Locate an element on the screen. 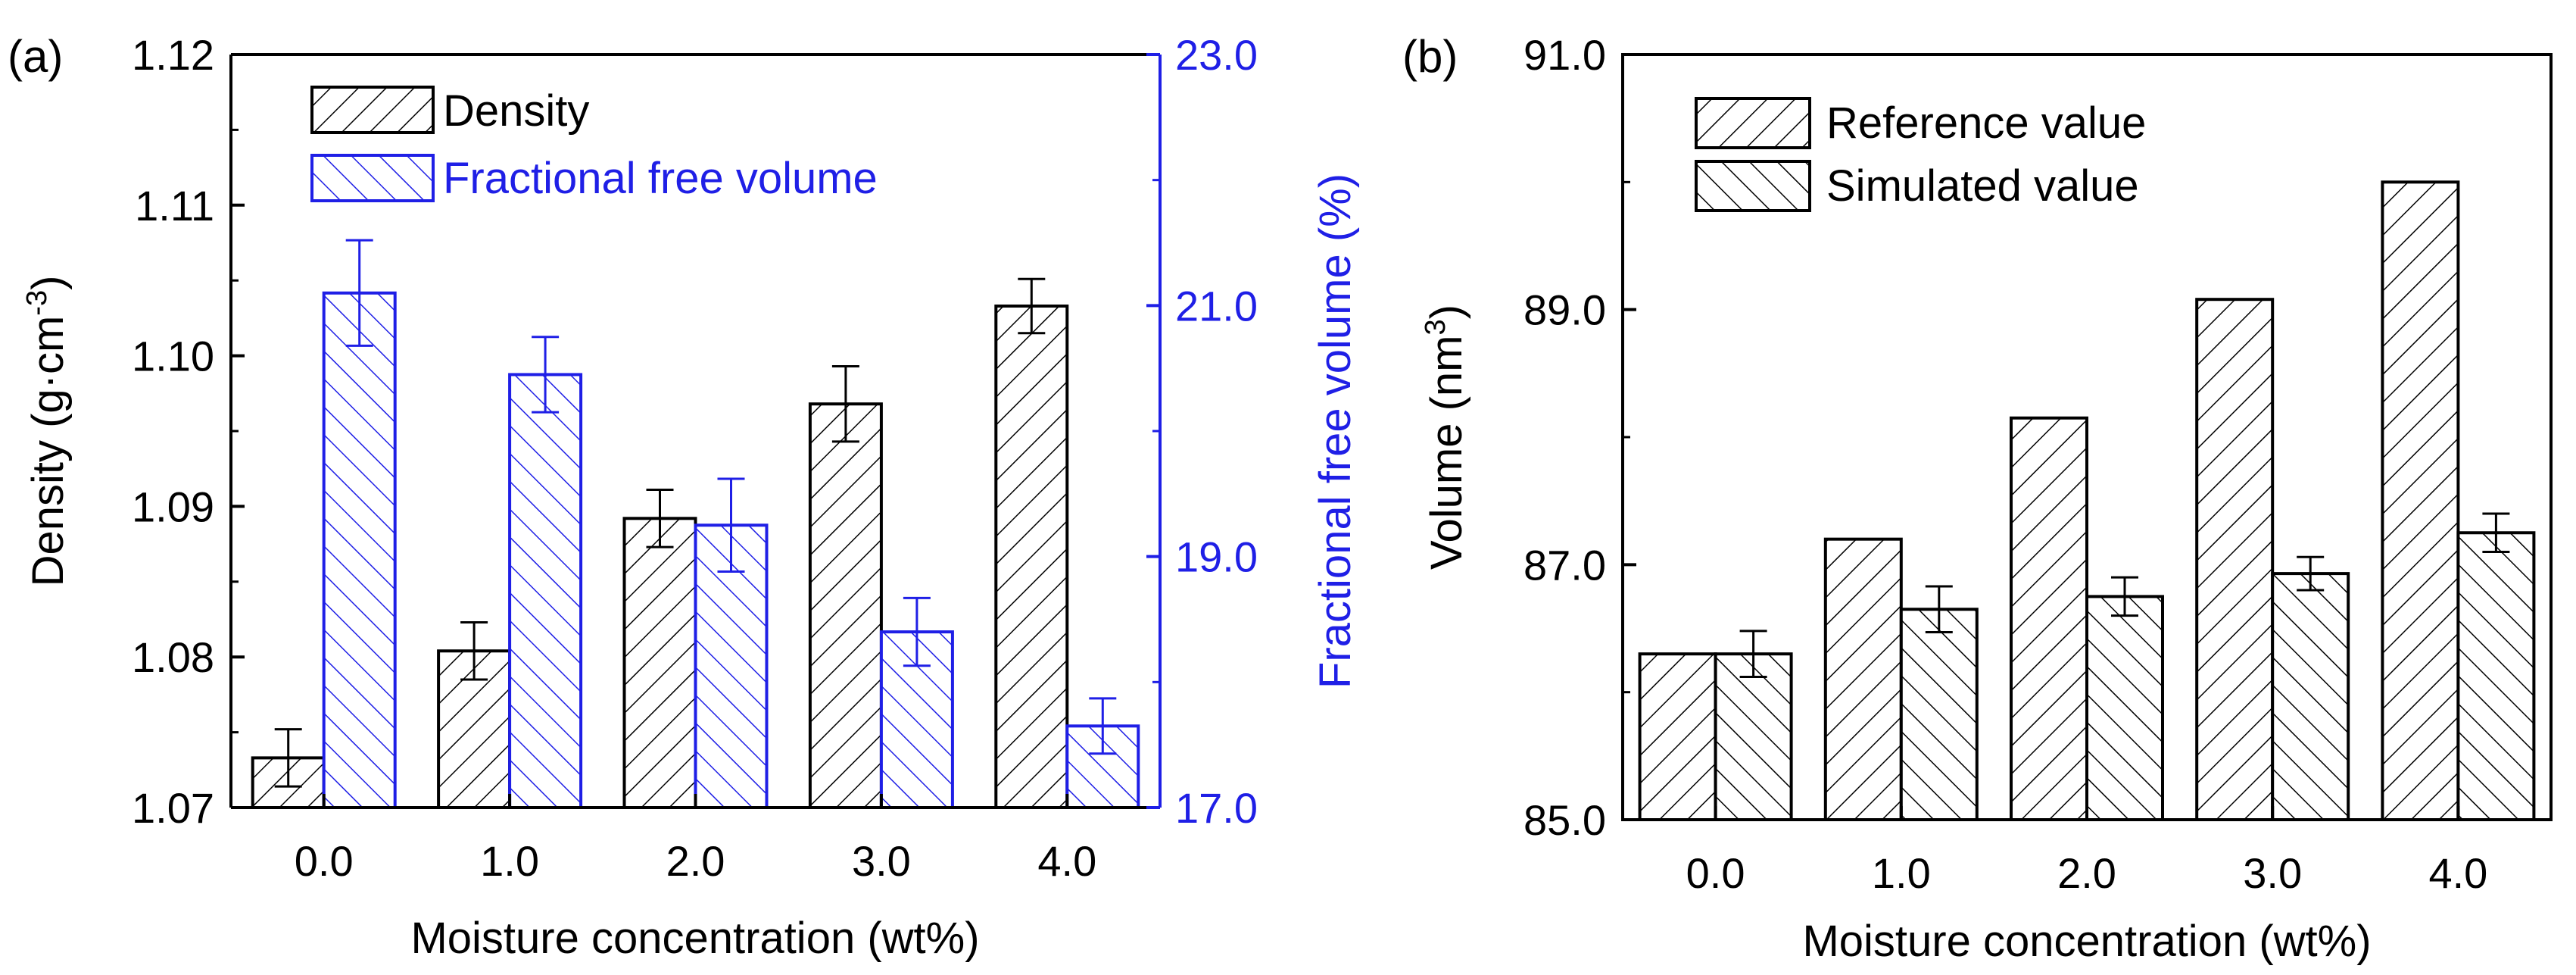 This screenshot has width=2576, height=975. ffv-errorbar-1.0 is located at coordinates (546, 375).